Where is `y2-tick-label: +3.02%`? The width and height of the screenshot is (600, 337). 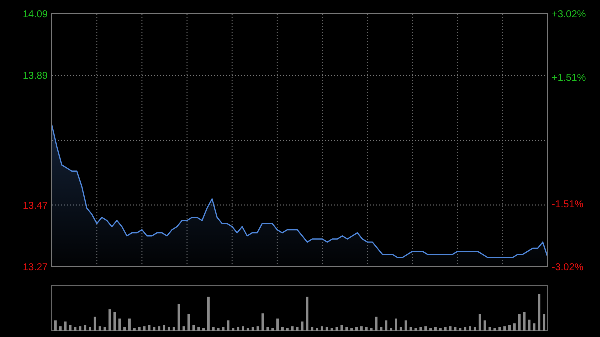 y2-tick-label: +3.02% is located at coordinates (569, 15).